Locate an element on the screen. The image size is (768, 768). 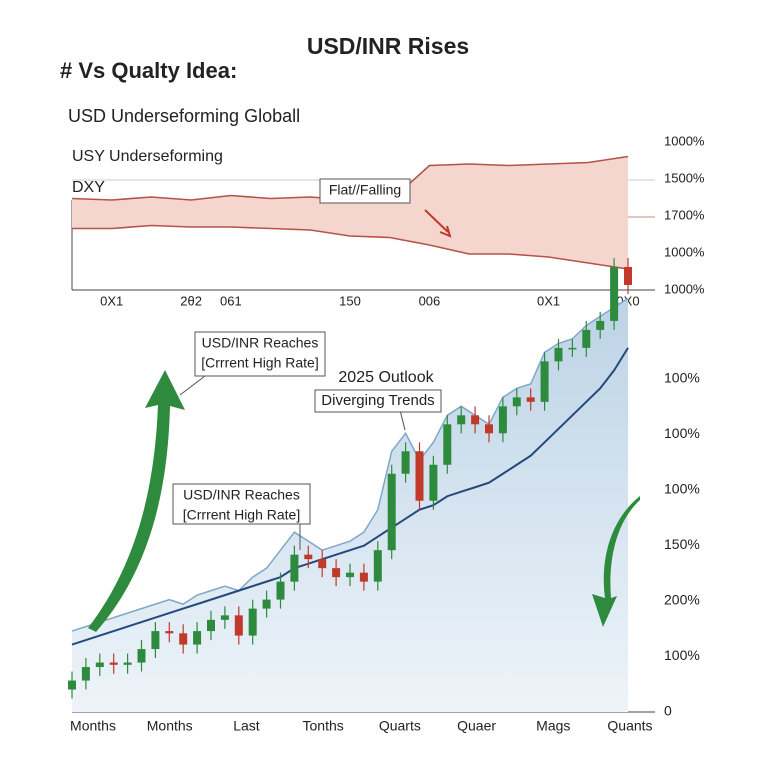
x-tick-label: Last is located at coordinates (246, 726).